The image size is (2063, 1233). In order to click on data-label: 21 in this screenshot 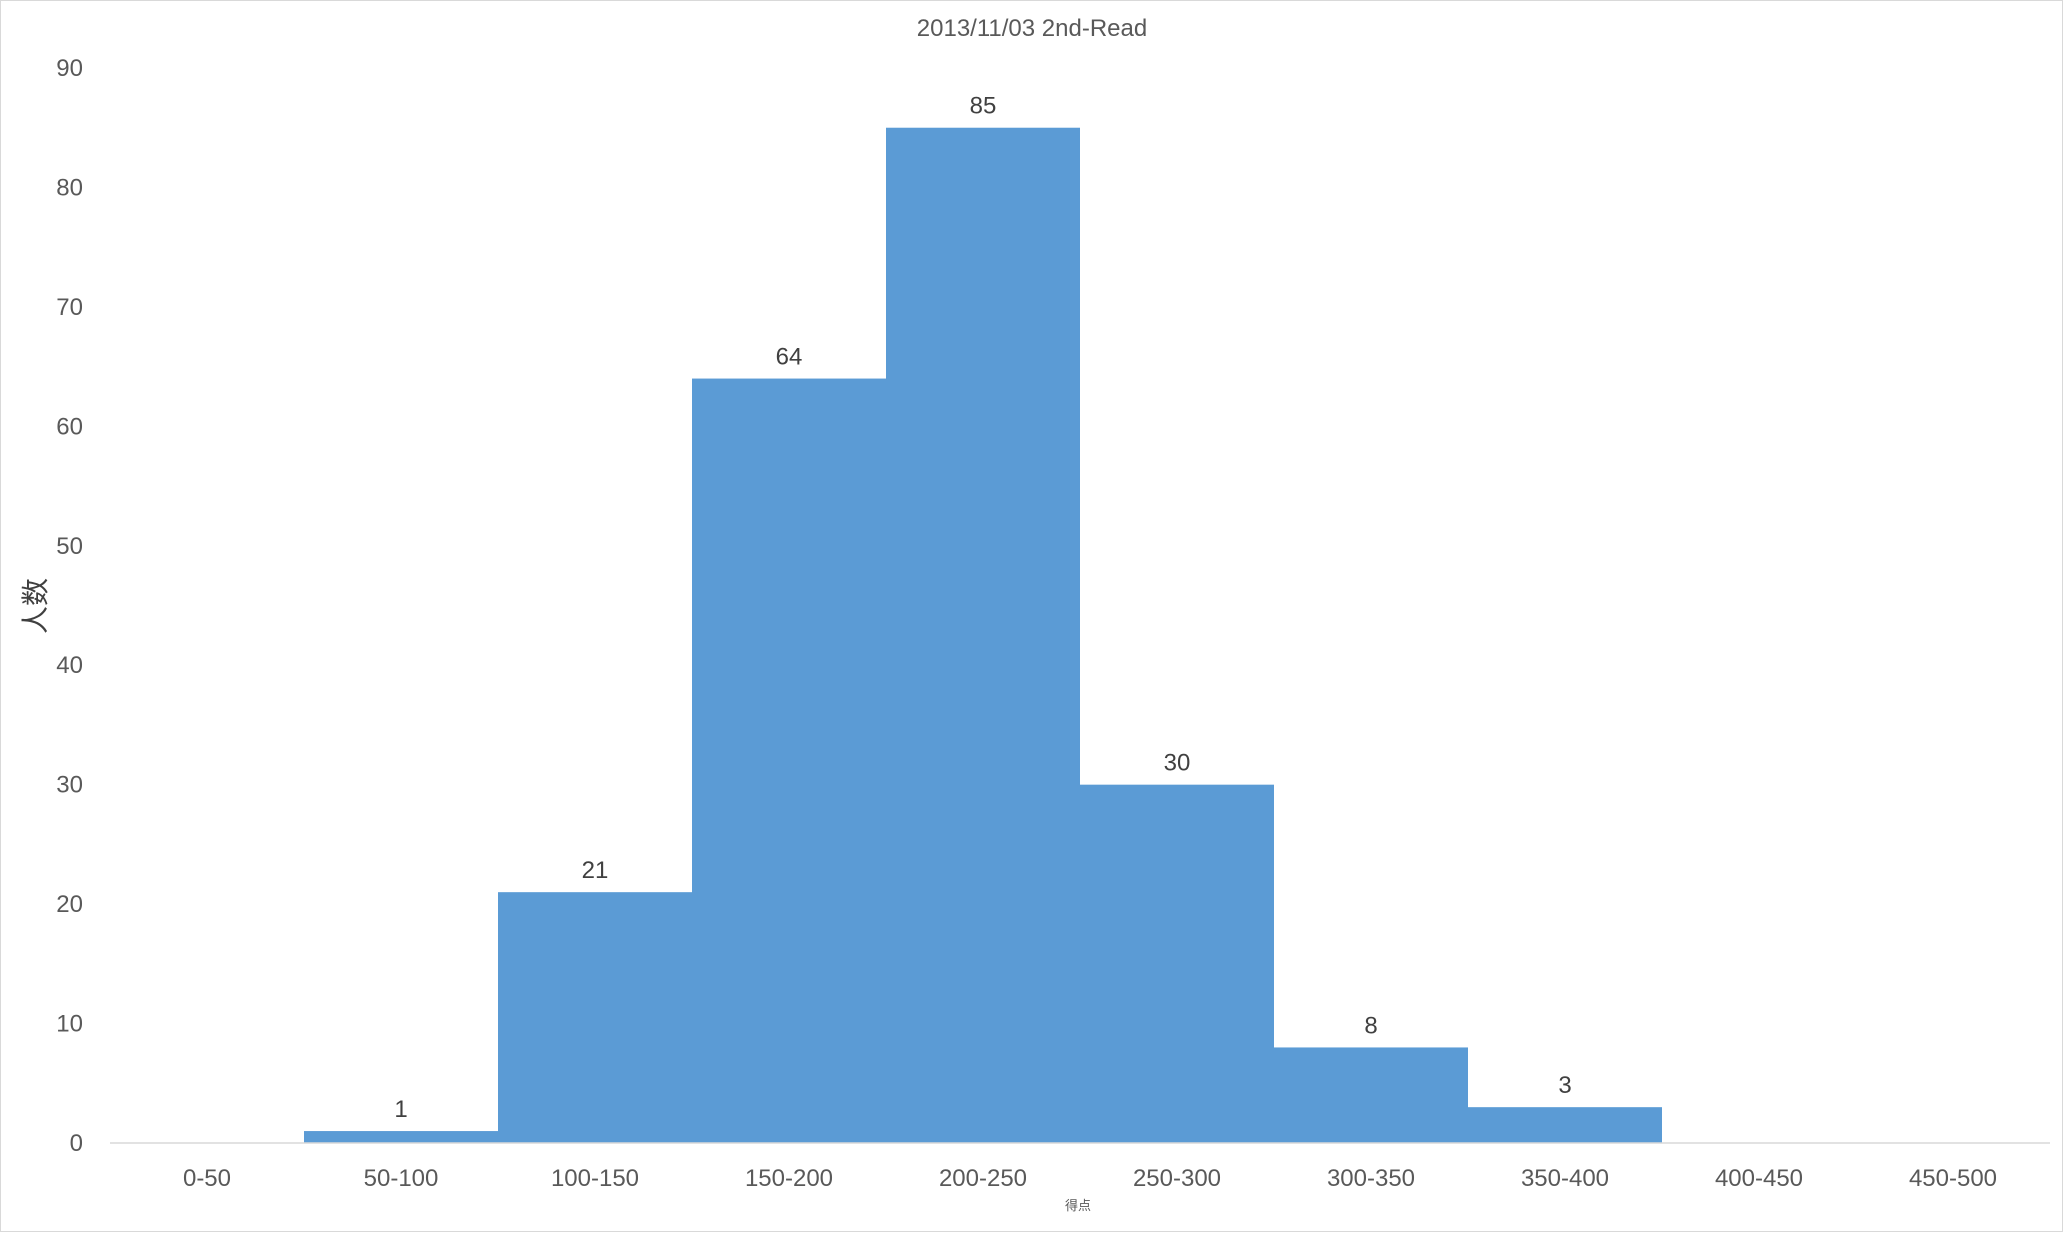, I will do `click(595, 870)`.